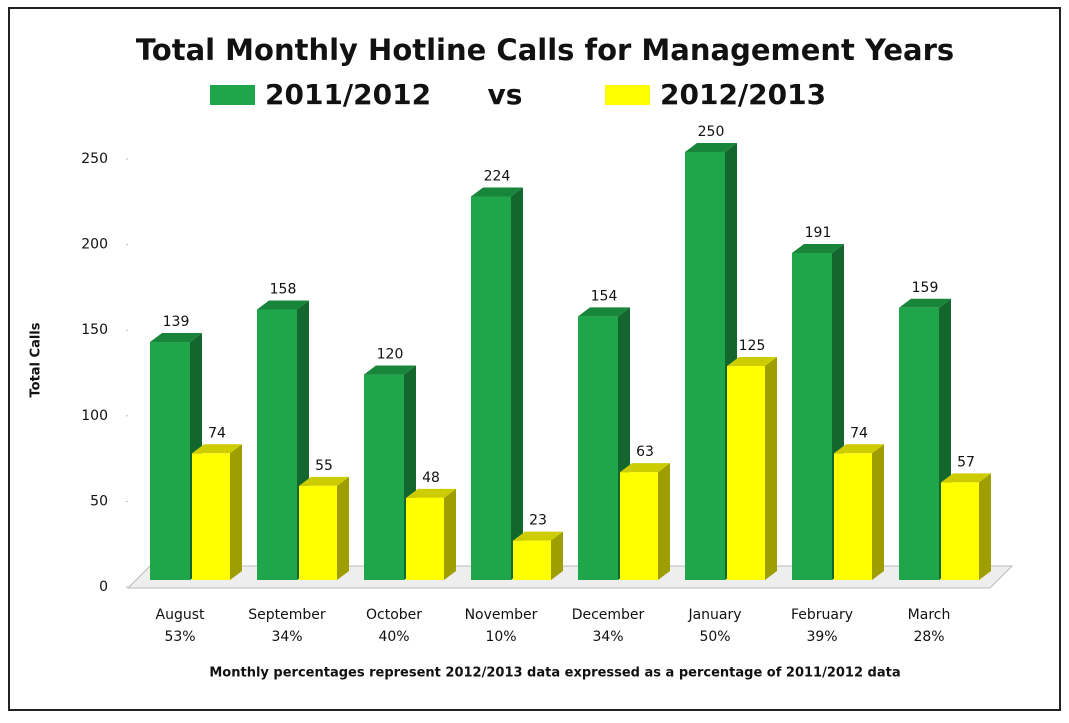 Image resolution: width=1069 pixels, height=723 pixels. I want to click on value-label: 57, so click(966, 462).